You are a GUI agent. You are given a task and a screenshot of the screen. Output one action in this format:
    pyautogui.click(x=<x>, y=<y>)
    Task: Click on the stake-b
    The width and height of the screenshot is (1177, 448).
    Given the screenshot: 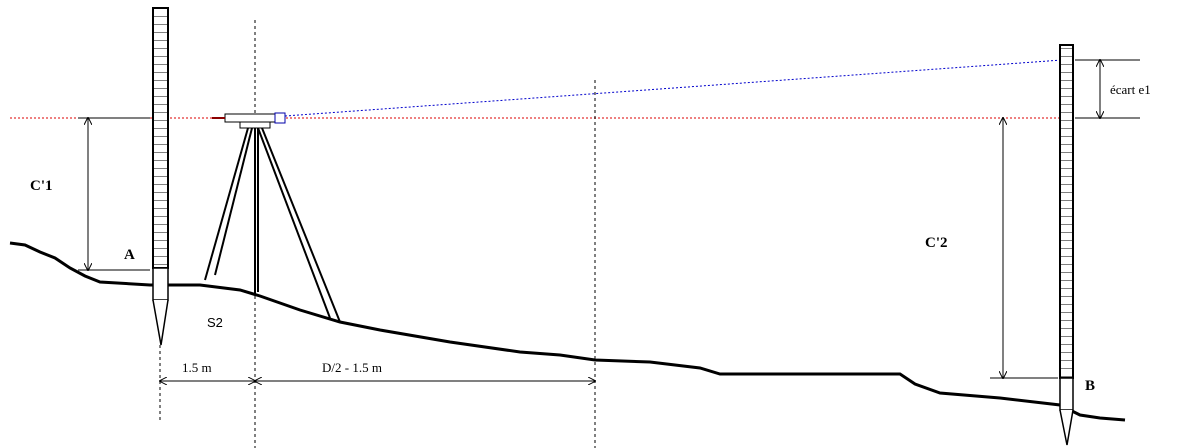 What is the action you would take?
    pyautogui.click(x=1066, y=394)
    